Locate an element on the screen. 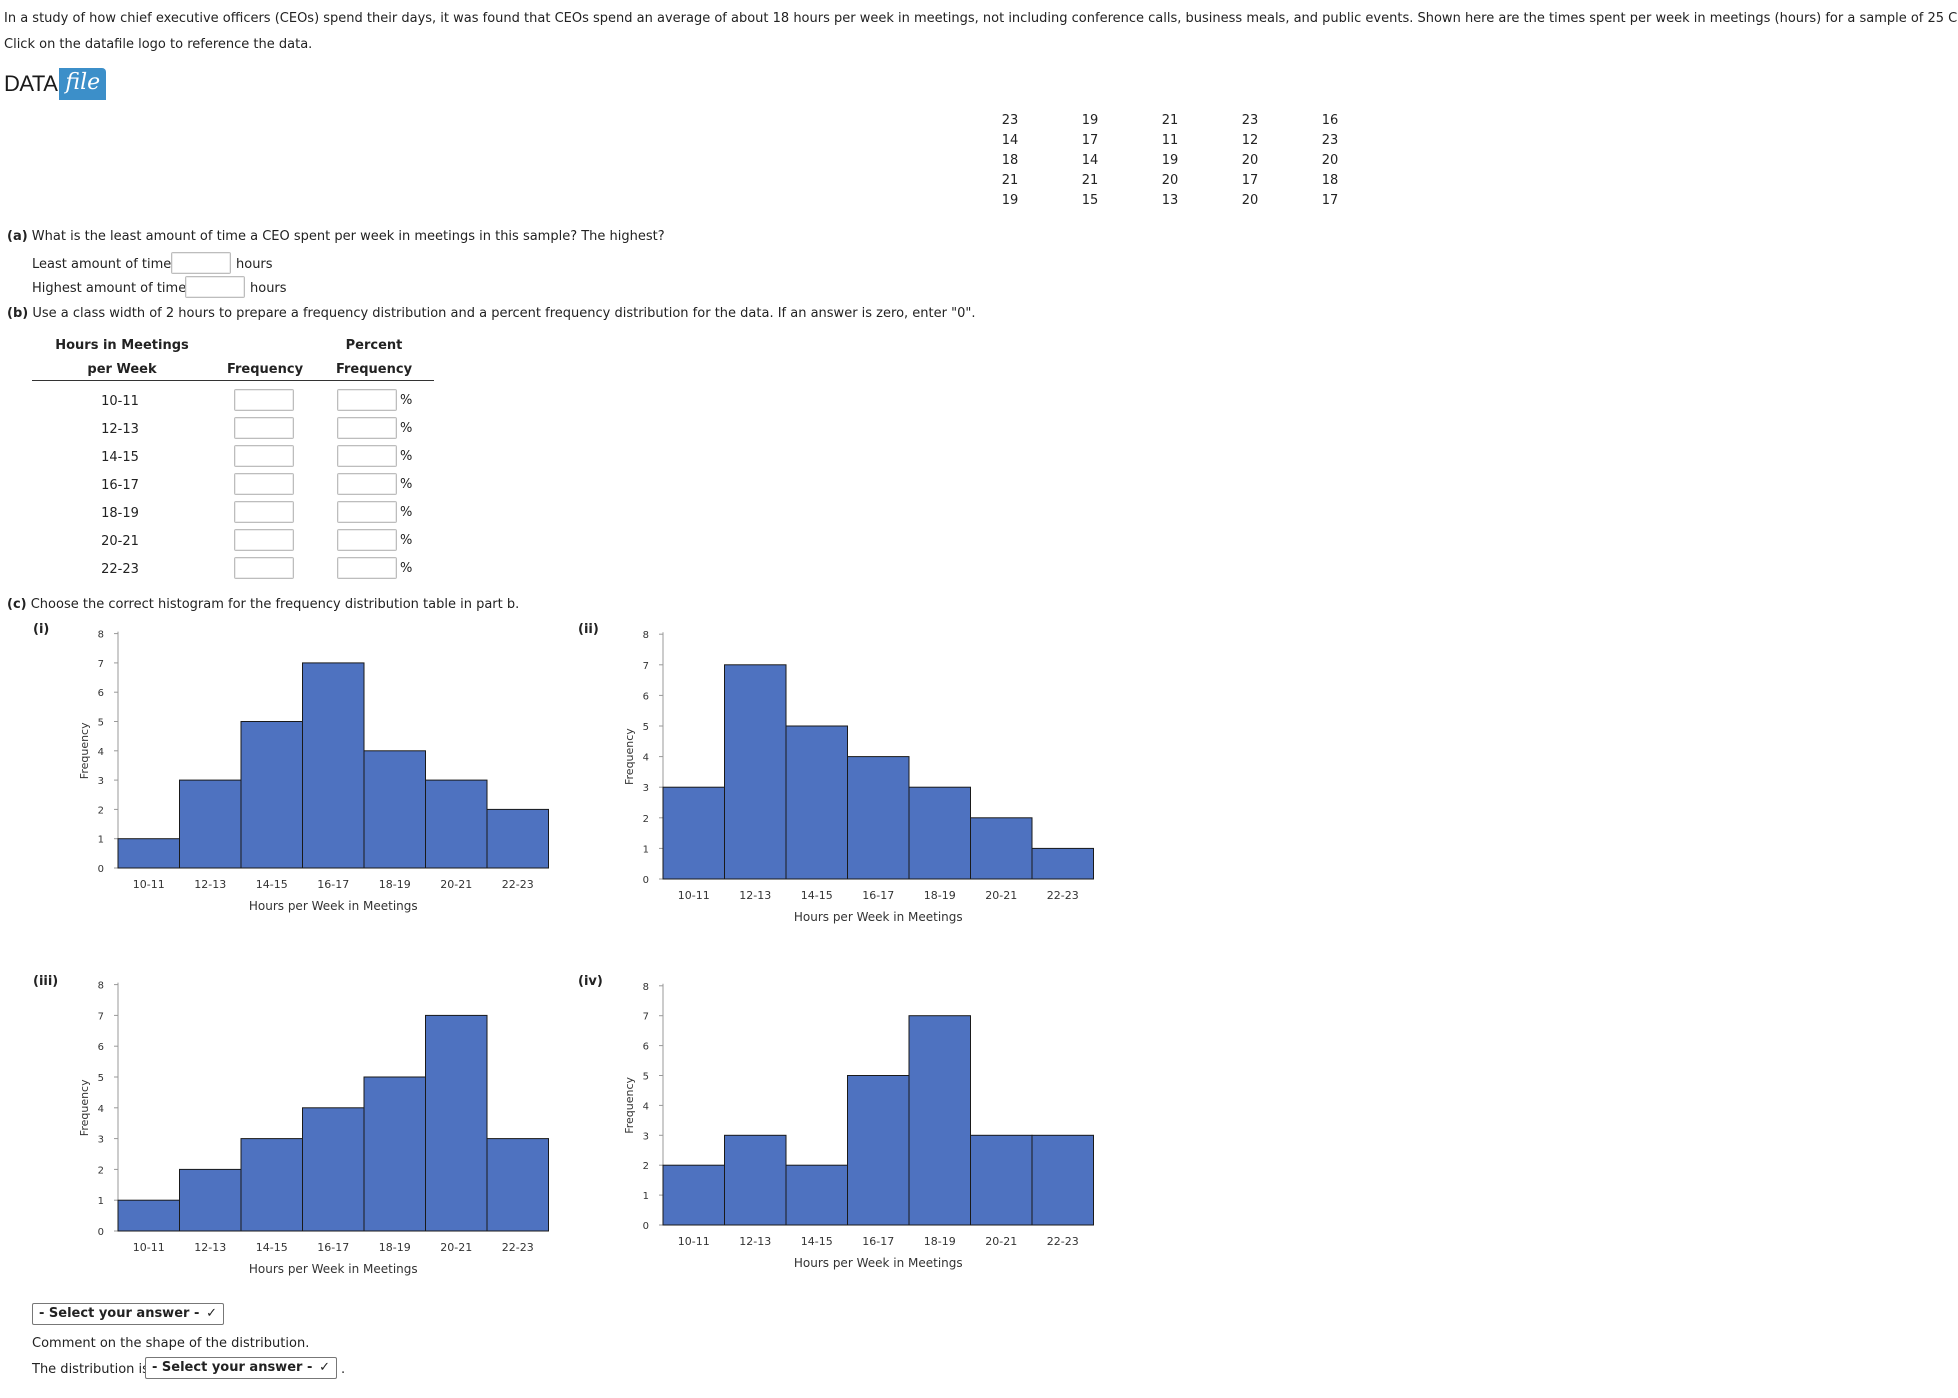 Image resolution: width=1958 pixels, height=1398 pixels. class-label: 14-15 is located at coordinates (120, 457).